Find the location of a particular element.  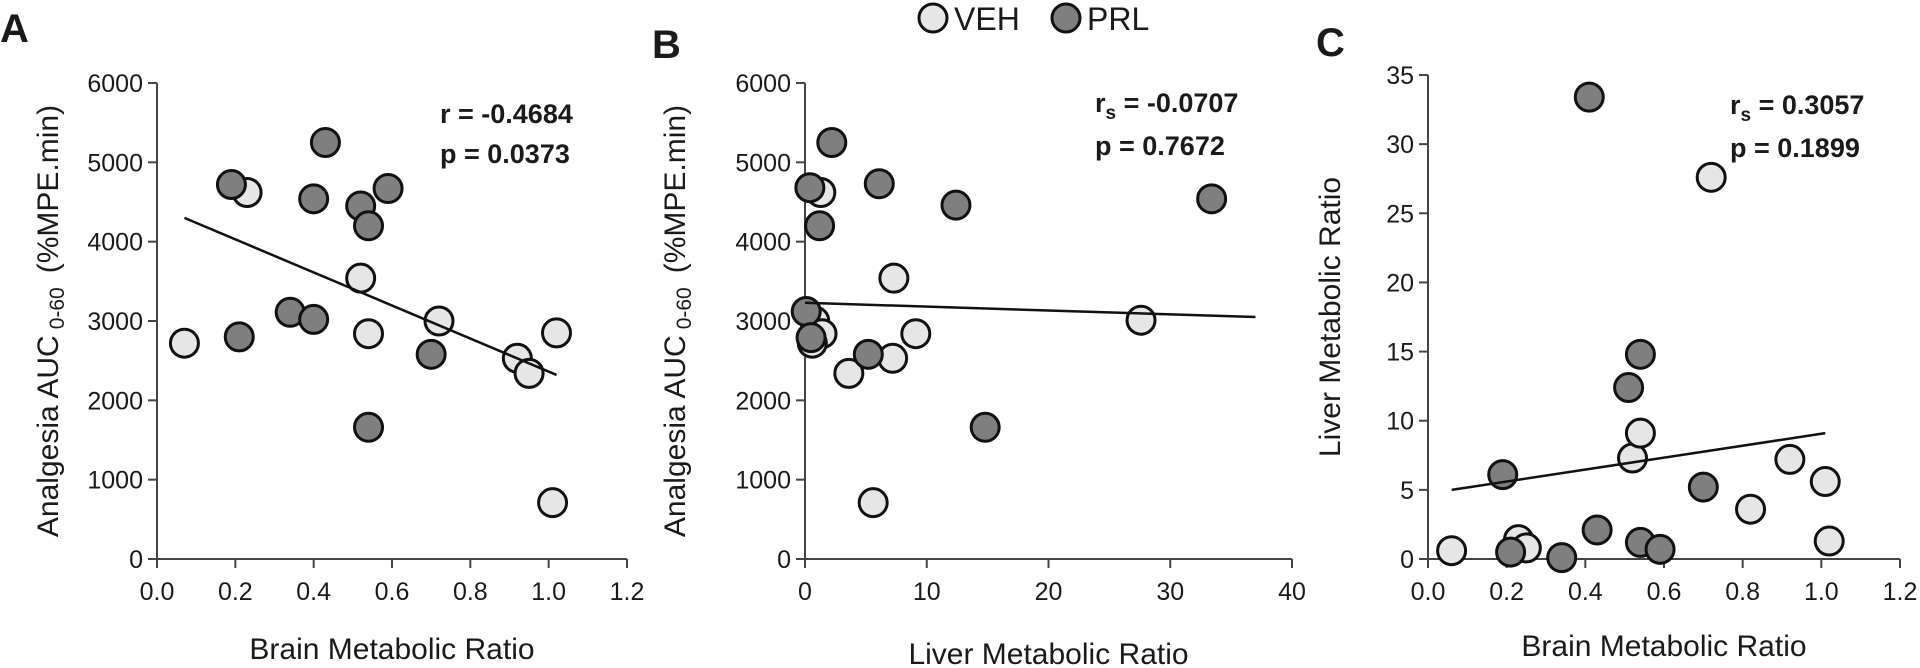

stat-coefficient-value: = -0.4684 is located at coordinates (512, 114).